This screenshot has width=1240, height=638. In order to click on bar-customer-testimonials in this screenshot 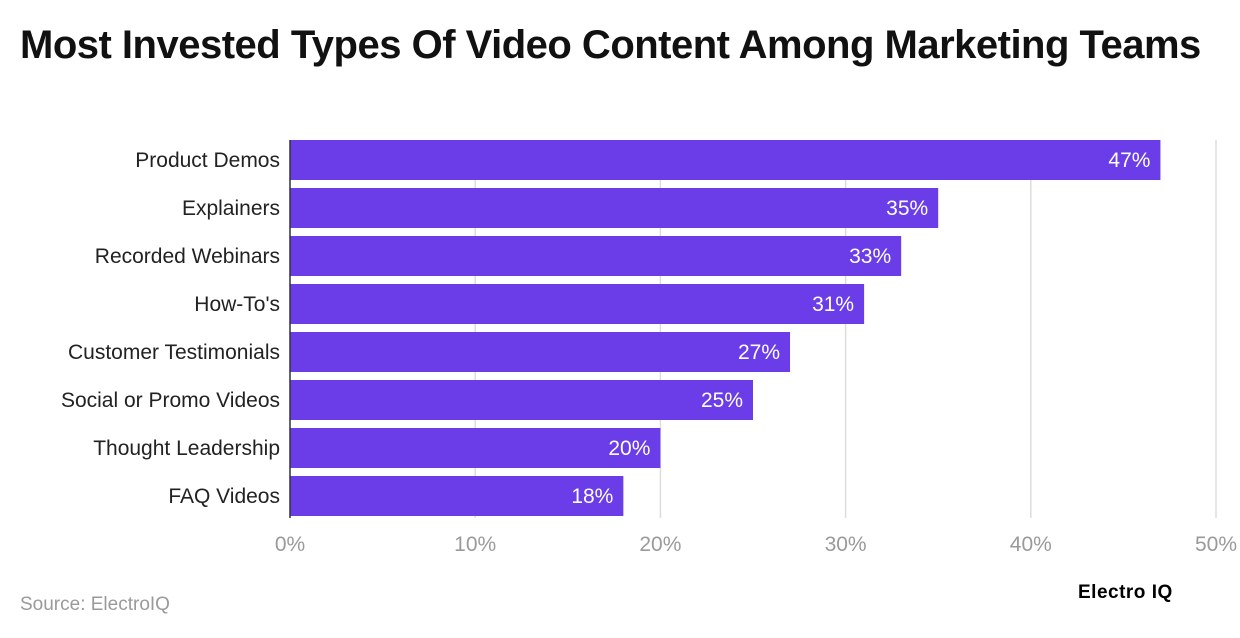, I will do `click(540, 352)`.